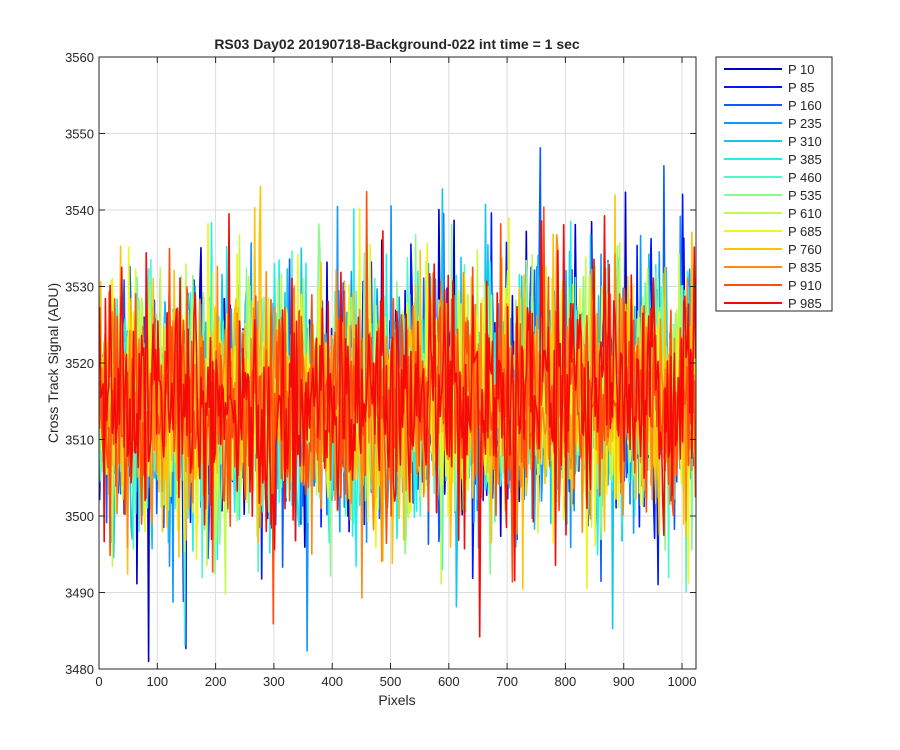 Image resolution: width=900 pixels, height=750 pixels. What do you see at coordinates (805, 267) in the screenshot?
I see `legend-label: P 835` at bounding box center [805, 267].